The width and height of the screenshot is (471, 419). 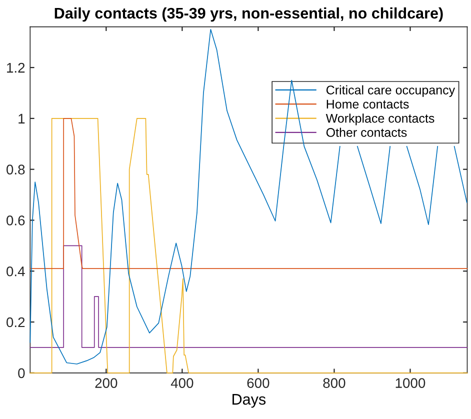 What do you see at coordinates (391, 91) in the screenshot?
I see `legend-label: Critical care occupancy` at bounding box center [391, 91].